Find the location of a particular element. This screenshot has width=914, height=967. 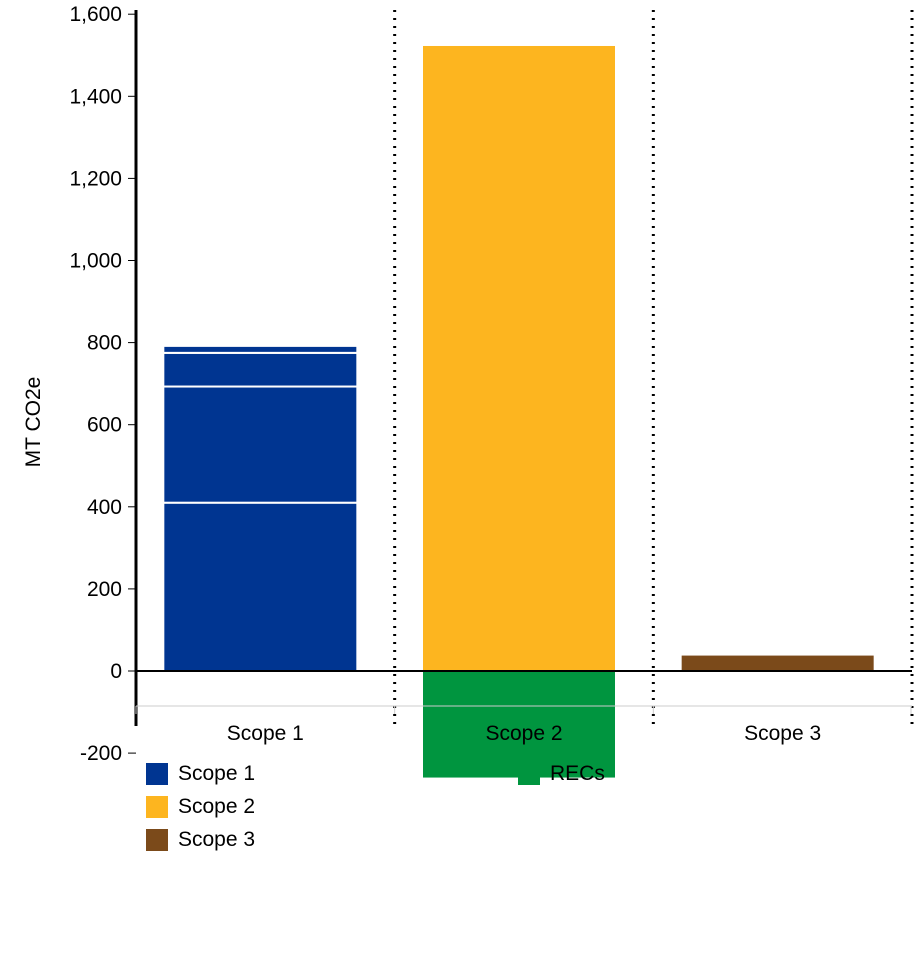

y-tick-label: 0 is located at coordinates (116, 671).